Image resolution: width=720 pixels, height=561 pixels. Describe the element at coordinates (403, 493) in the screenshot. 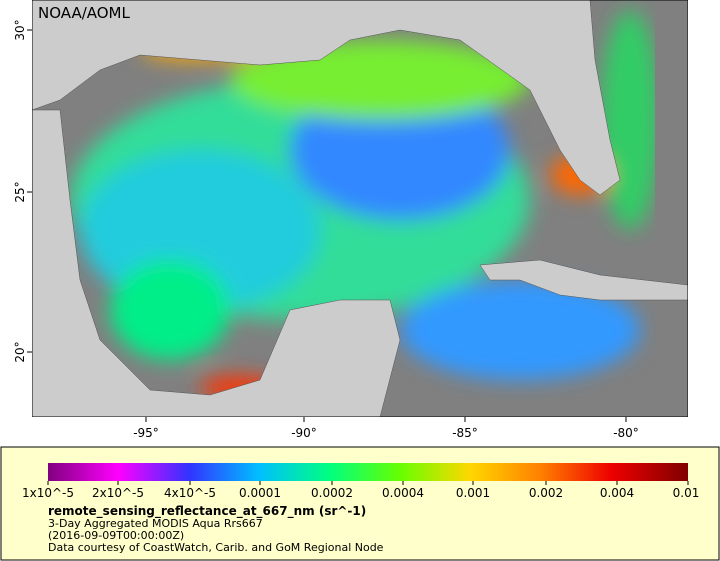

I see `colorbar-label: 0.0004` at that location.